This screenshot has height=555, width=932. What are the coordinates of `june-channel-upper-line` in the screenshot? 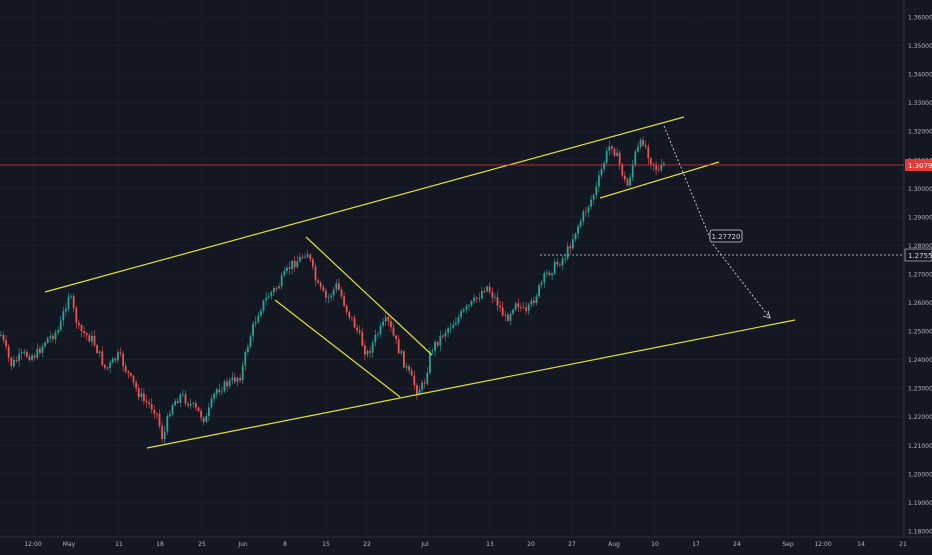 It's located at (369, 296).